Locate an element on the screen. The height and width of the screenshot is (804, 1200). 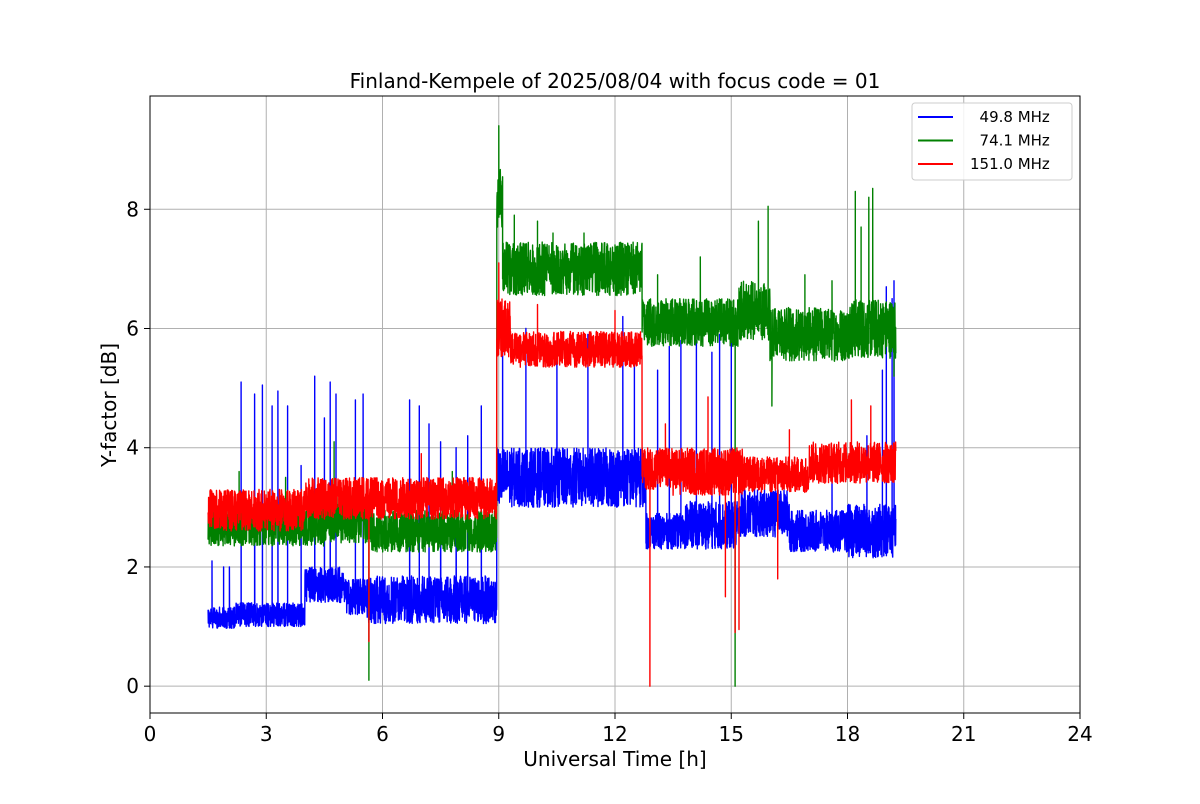
x-tick-label: 0 is located at coordinates (150, 734).